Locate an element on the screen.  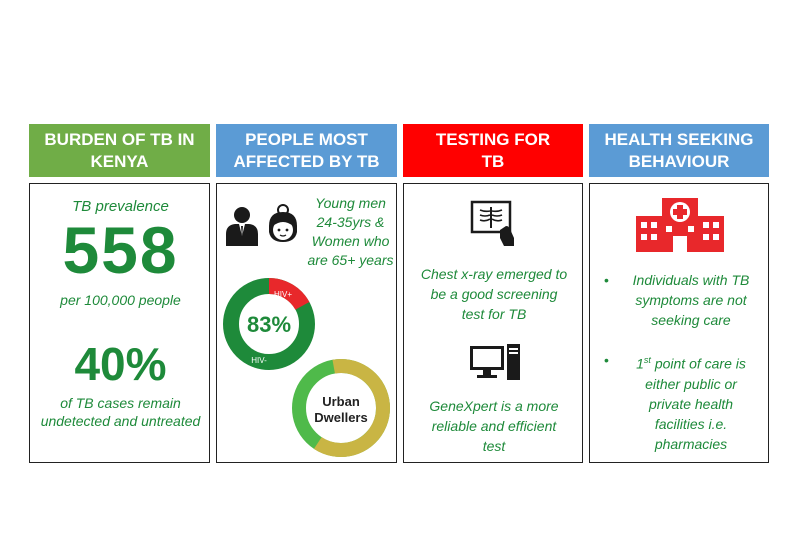
prevalence-label: TB prevalence is located at coordinates (120, 206).